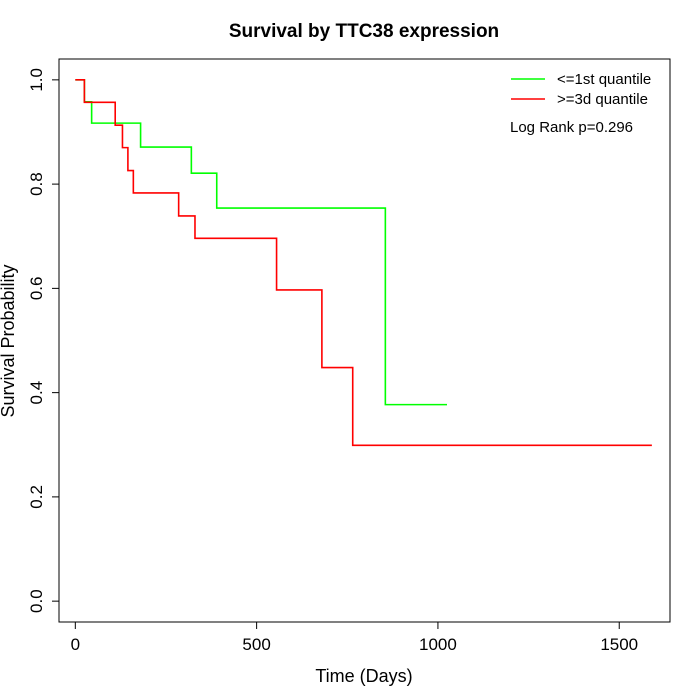 The height and width of the screenshot is (700, 700). I want to click on y-axis: 0.0 0.2 0.4 0.6 0.8 1.0, so click(43, 340).